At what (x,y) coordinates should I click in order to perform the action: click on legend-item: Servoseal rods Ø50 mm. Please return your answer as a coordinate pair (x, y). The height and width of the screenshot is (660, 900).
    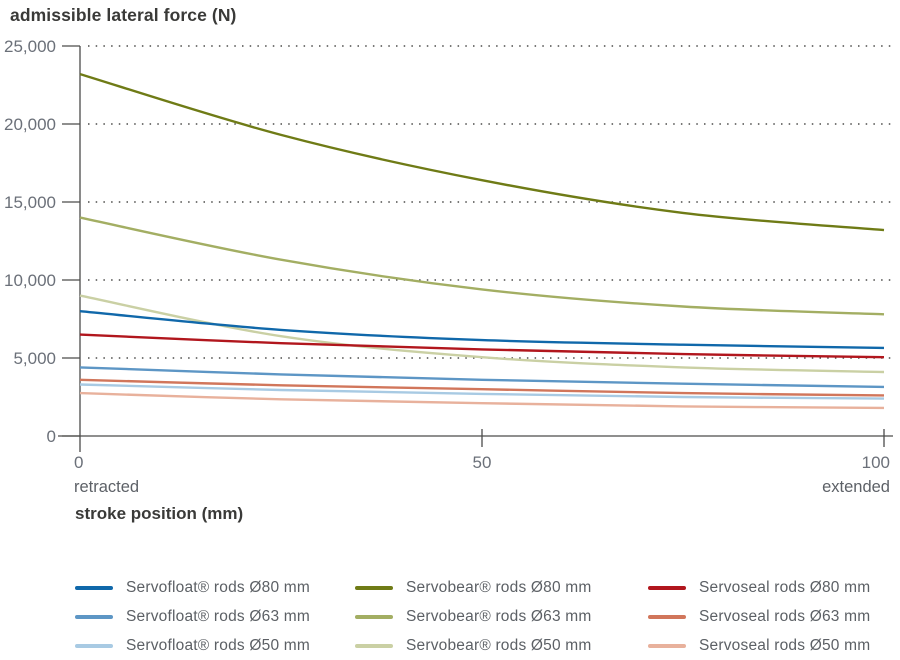
    Looking at the image, I should click on (759, 646).